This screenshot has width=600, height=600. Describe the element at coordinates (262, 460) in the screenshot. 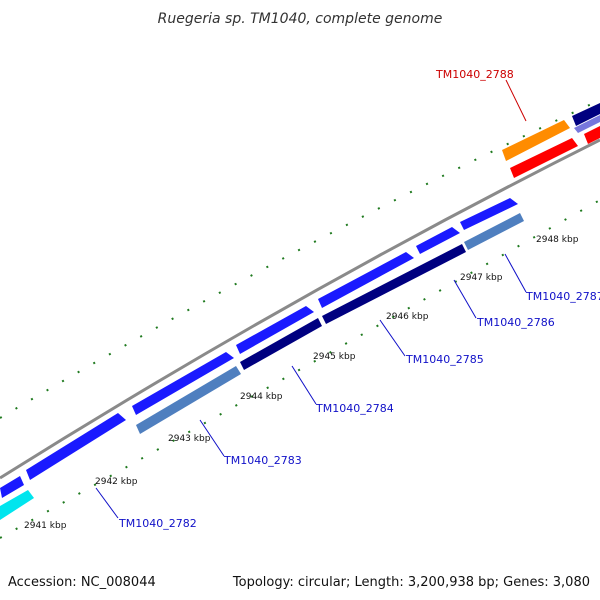

I see `gene-label-tm1040-2783: TM1040_2783` at that location.